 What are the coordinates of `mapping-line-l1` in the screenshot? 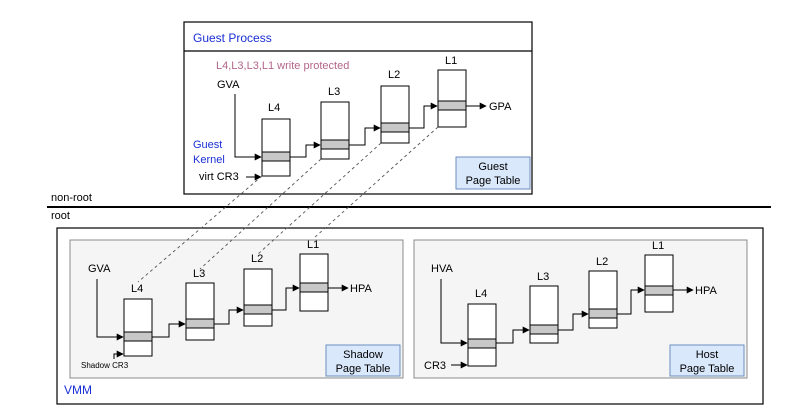 It's located at (376, 182).